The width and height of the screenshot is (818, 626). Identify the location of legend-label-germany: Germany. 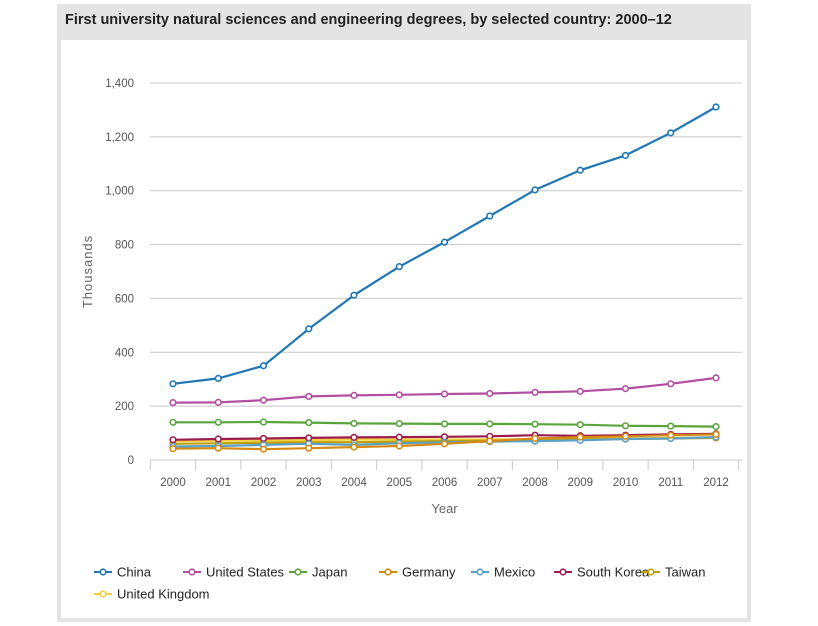
(429, 572).